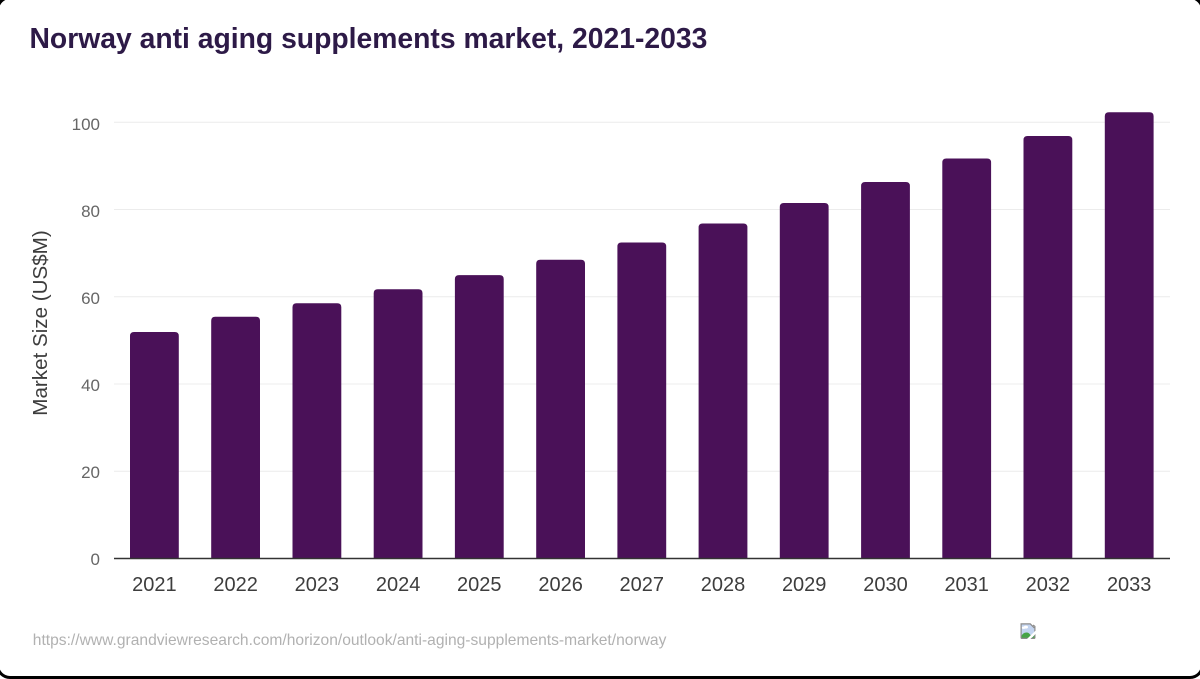 The height and width of the screenshot is (679, 1200). What do you see at coordinates (479, 585) in the screenshot?
I see `svg-text: 2025` at bounding box center [479, 585].